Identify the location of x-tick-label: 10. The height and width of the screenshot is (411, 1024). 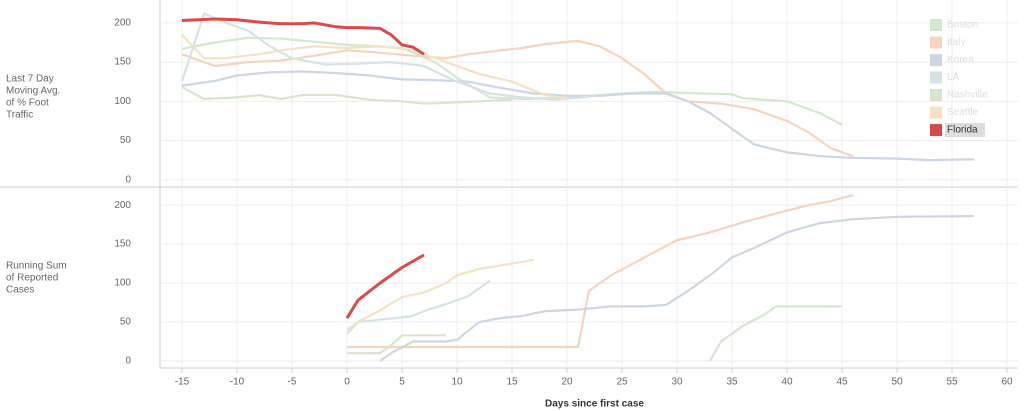
(457, 382).